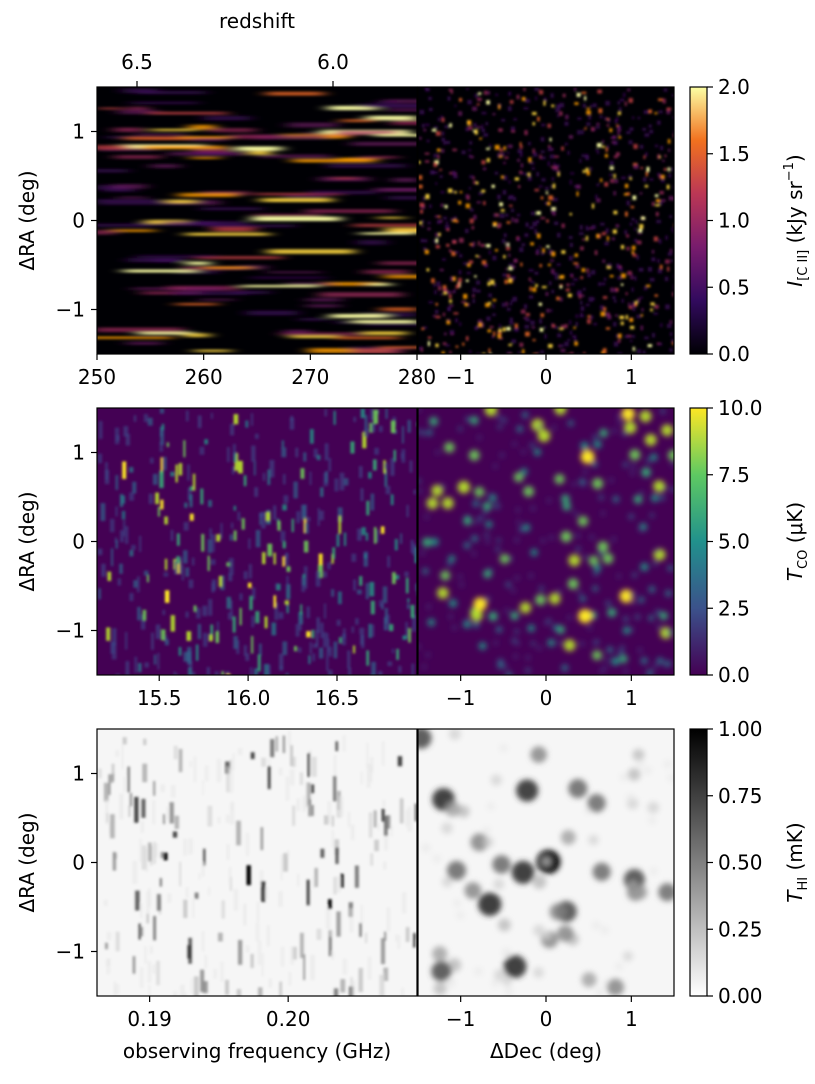 This screenshot has height=1084, width=815. I want to click on co-spectral-texture, so click(257, 541).